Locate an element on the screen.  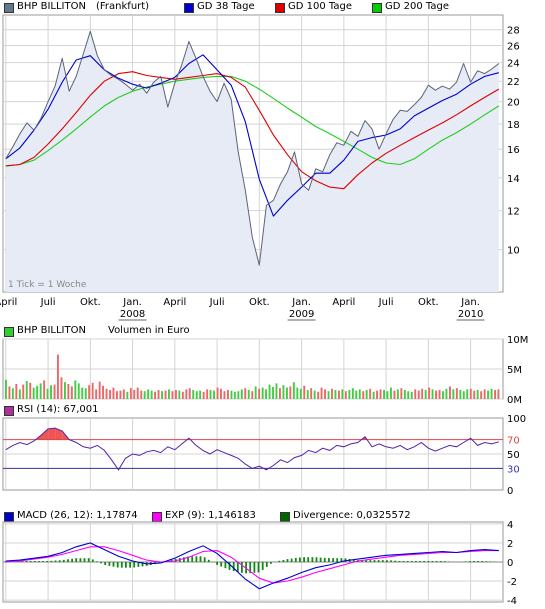
price-y-tick-label: 22 is located at coordinates (513, 82).